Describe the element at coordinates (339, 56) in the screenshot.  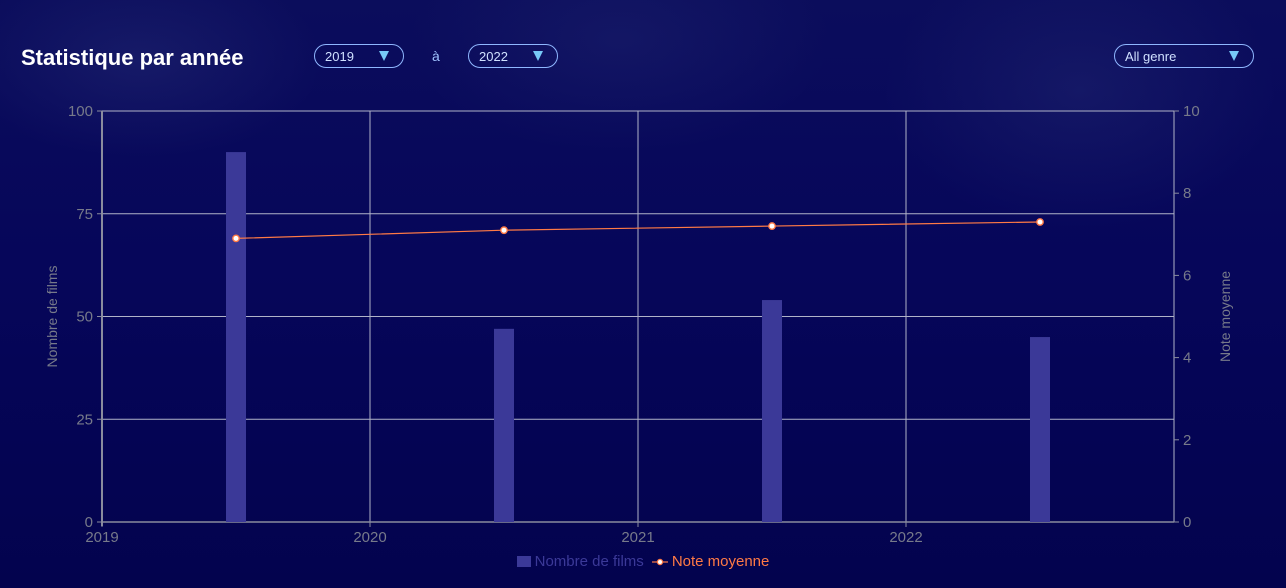
I see `from-year-value: 2019` at that location.